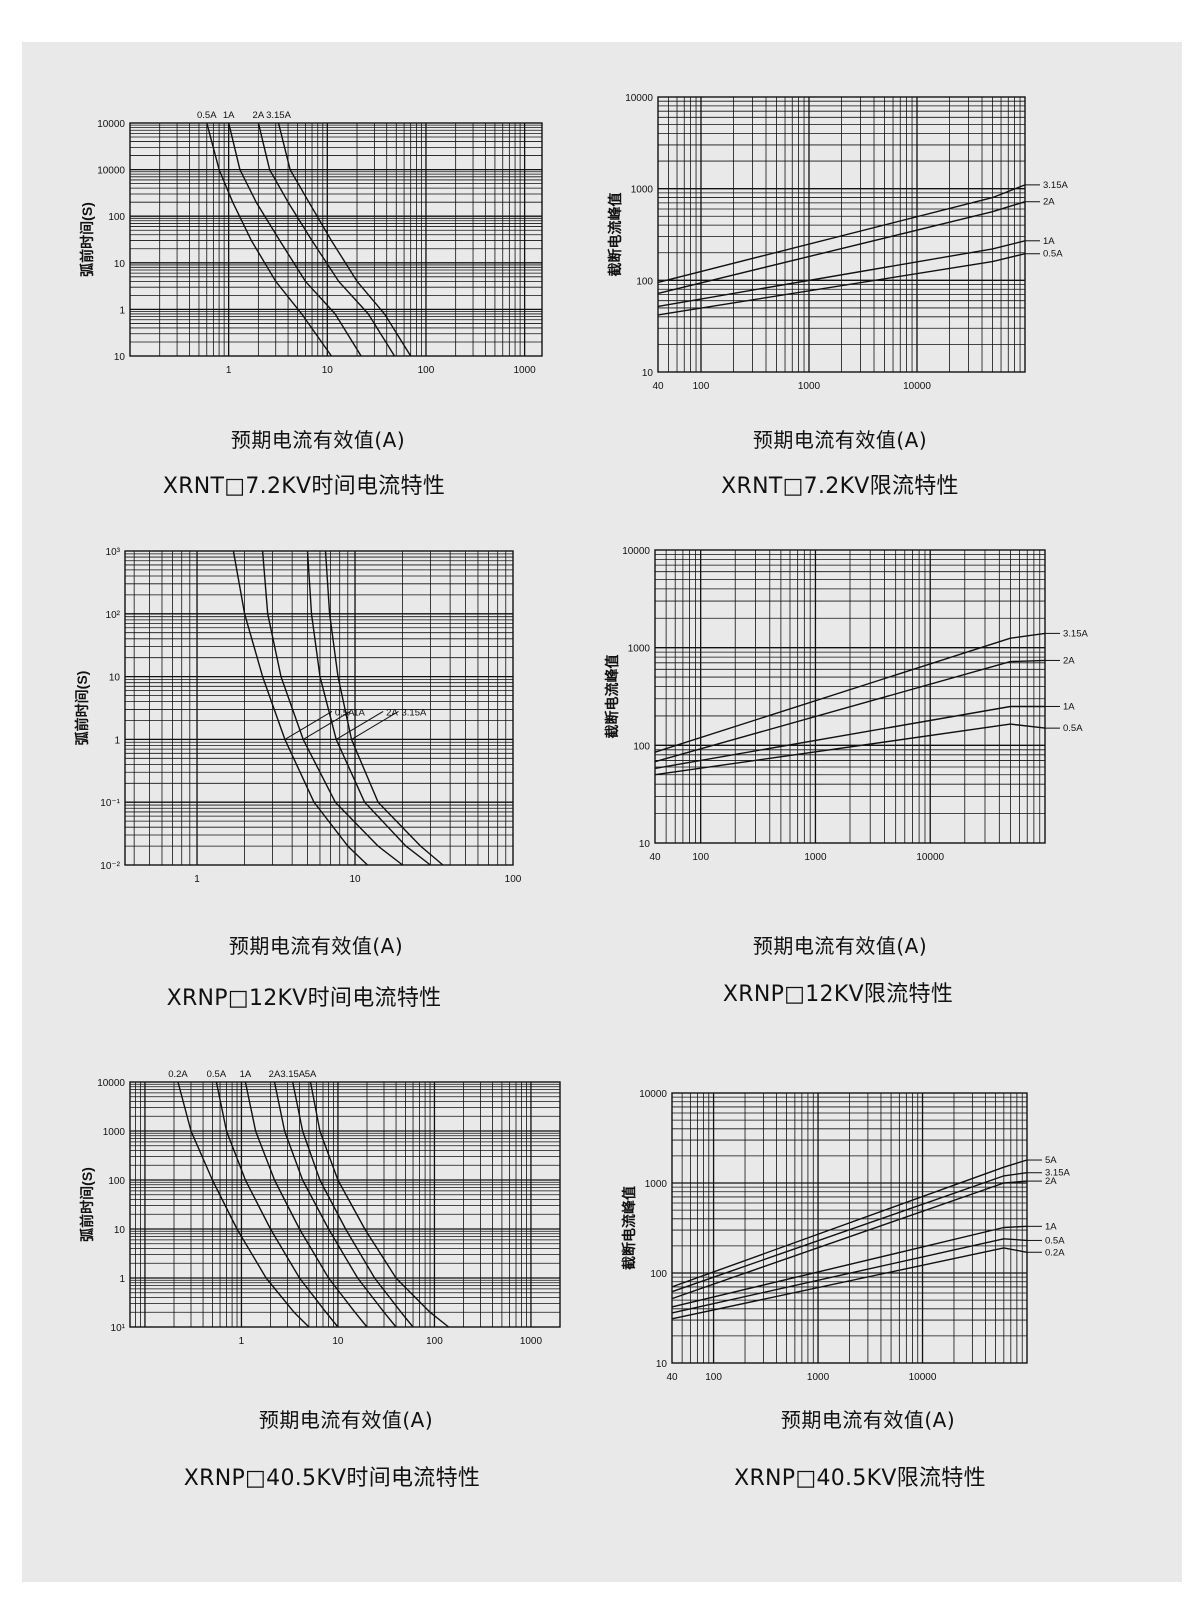  What do you see at coordinates (332, 1478) in the screenshot?
I see `chart-5-title: XRNP□40.5KV时间电流特性` at bounding box center [332, 1478].